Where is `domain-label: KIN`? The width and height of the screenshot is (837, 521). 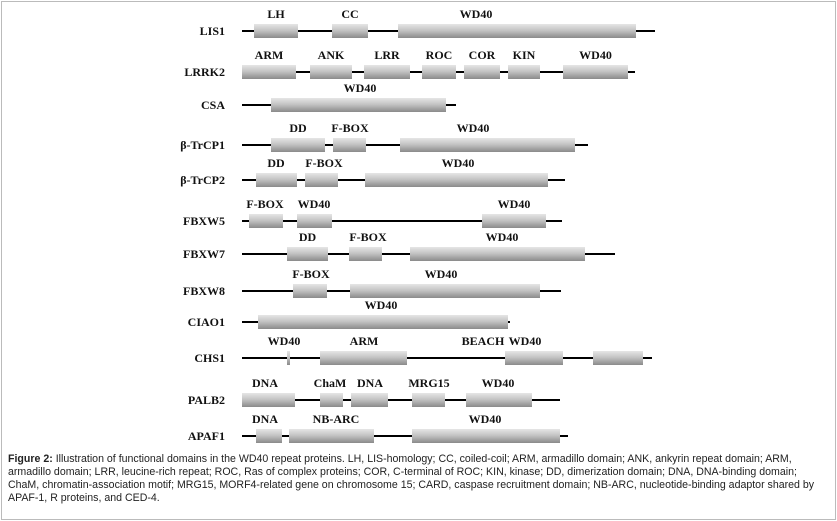 domain-label: KIN is located at coordinates (524, 55).